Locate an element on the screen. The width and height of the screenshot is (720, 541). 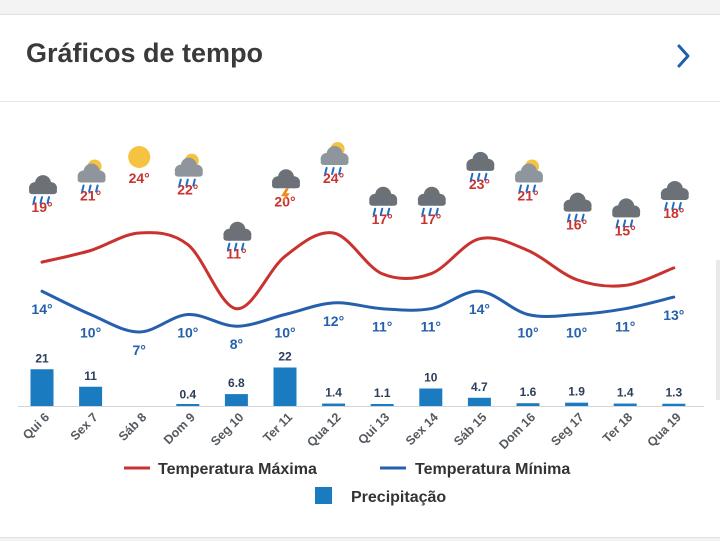
min-temp-label: 8° is located at coordinates (236, 344).